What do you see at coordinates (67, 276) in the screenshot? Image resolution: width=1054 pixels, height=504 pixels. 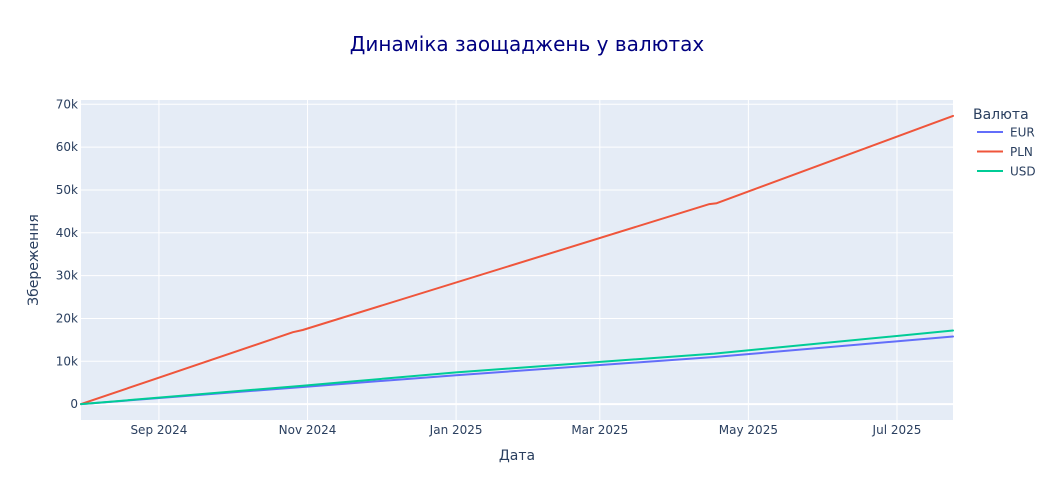 I see `y-tick-label: 30k` at bounding box center [67, 276].